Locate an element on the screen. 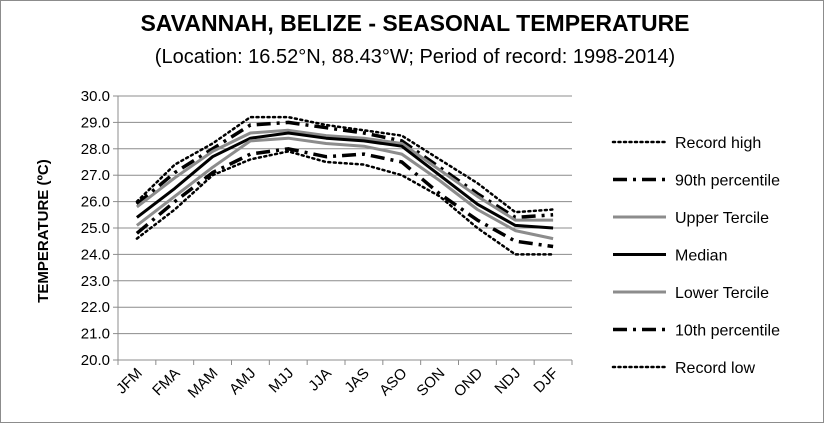 Image resolution: width=824 pixels, height=423 pixels. y-tick-label: 25.0 is located at coordinates (95, 228).